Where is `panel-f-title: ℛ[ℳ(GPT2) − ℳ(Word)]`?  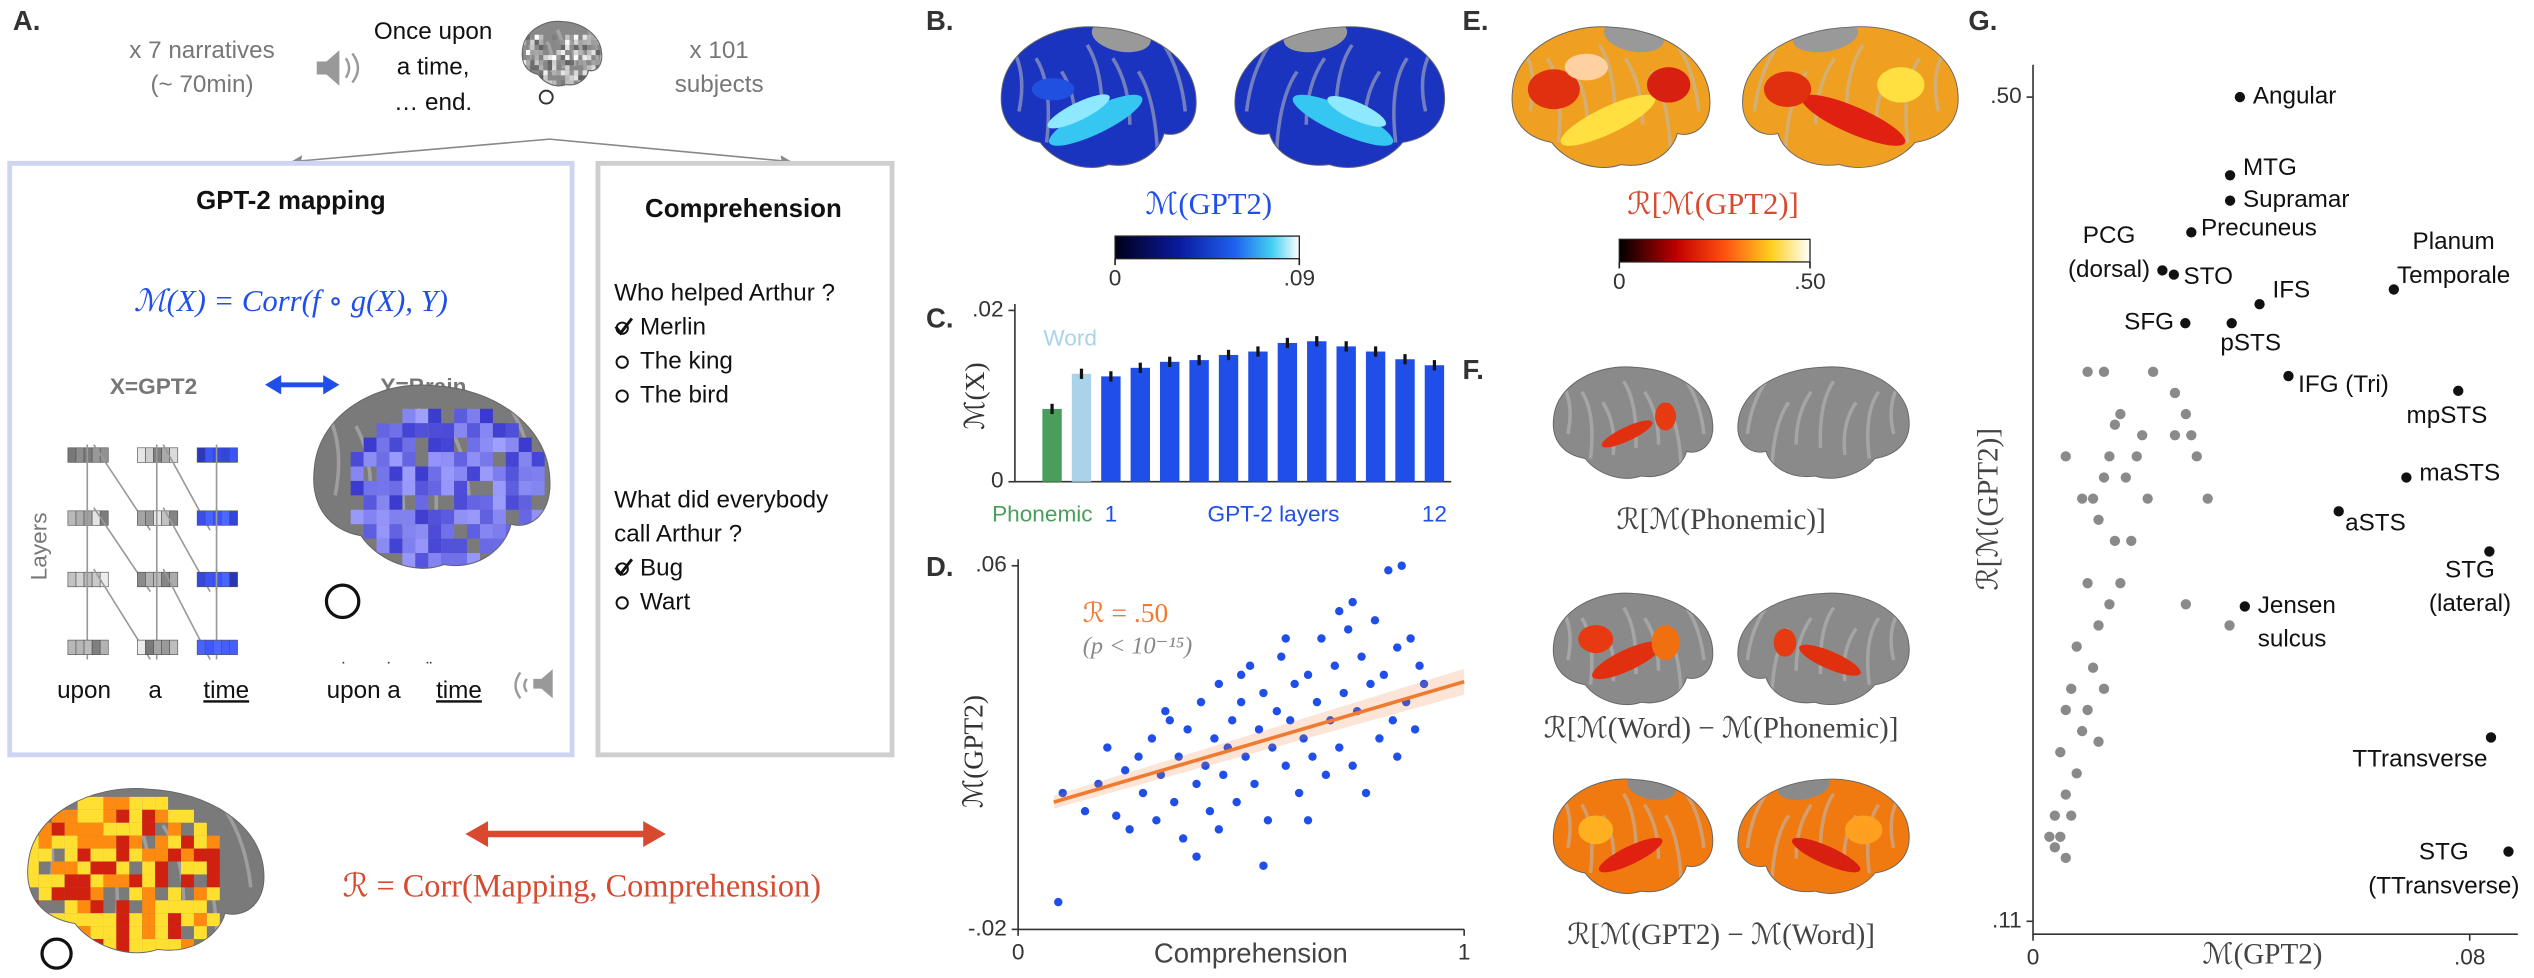 panel-f-title: ℛ[ℳ(GPT2) − ℳ(Word)] is located at coordinates (1721, 935).